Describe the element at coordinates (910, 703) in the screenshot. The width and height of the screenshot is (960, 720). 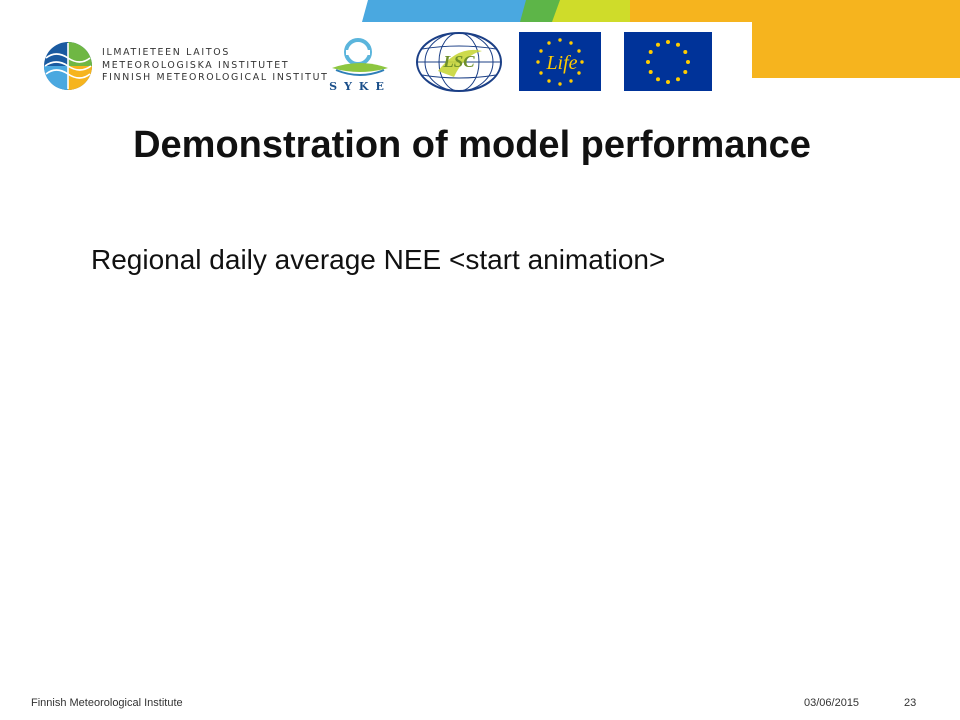
I see `footer-page-number: 23` at that location.